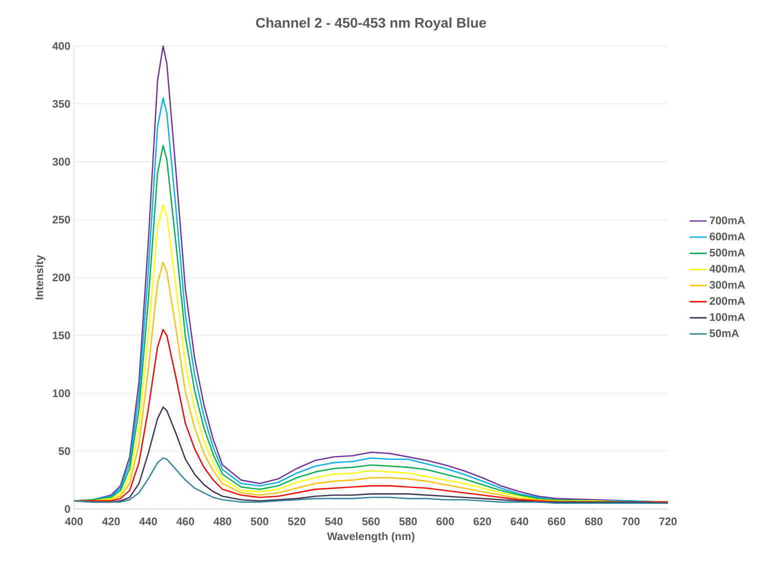 This screenshot has height=564, width=782. What do you see at coordinates (40, 277) in the screenshot?
I see `y-axis-title: Intensity` at bounding box center [40, 277].